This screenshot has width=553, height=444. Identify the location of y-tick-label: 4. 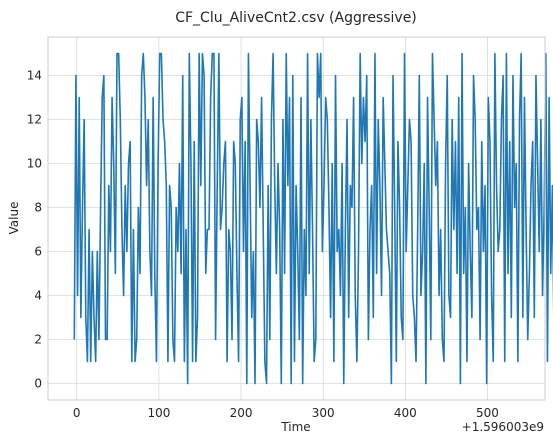
(38, 296).